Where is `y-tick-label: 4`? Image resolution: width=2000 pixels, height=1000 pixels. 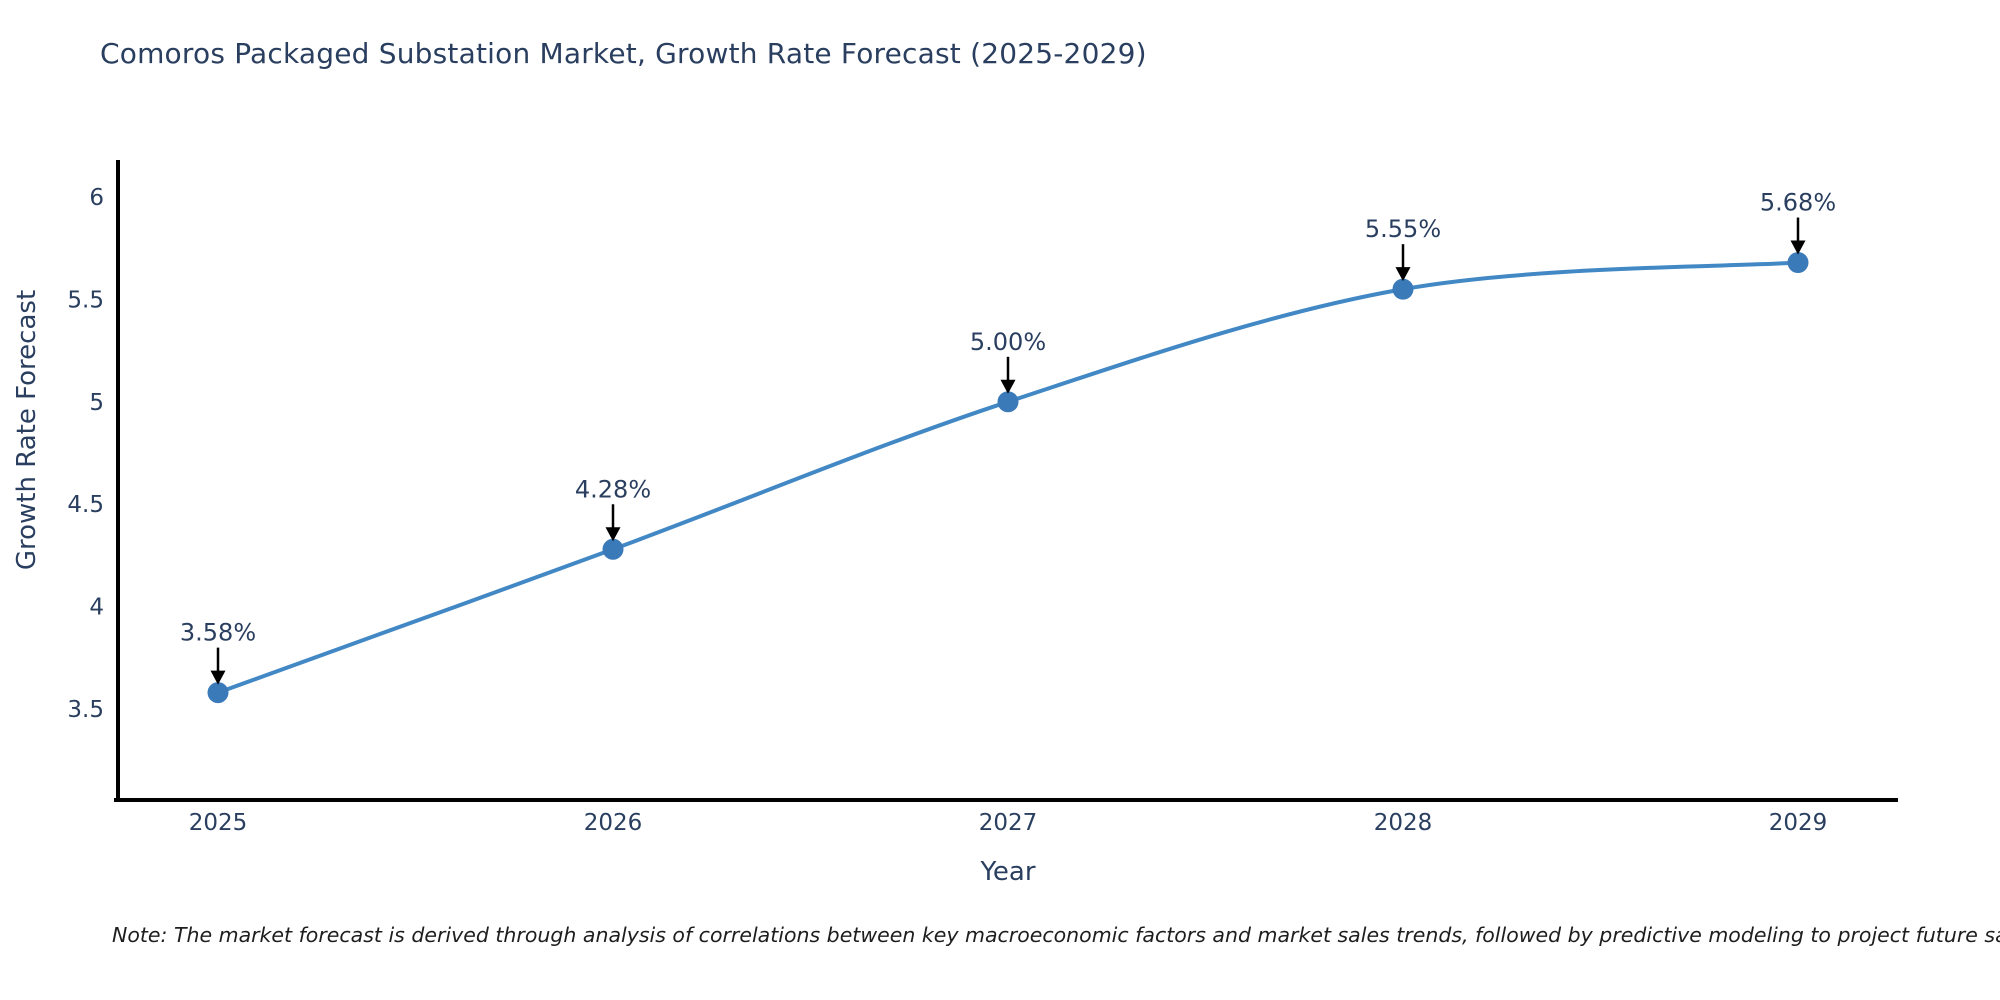 y-tick-label: 4 is located at coordinates (96, 608).